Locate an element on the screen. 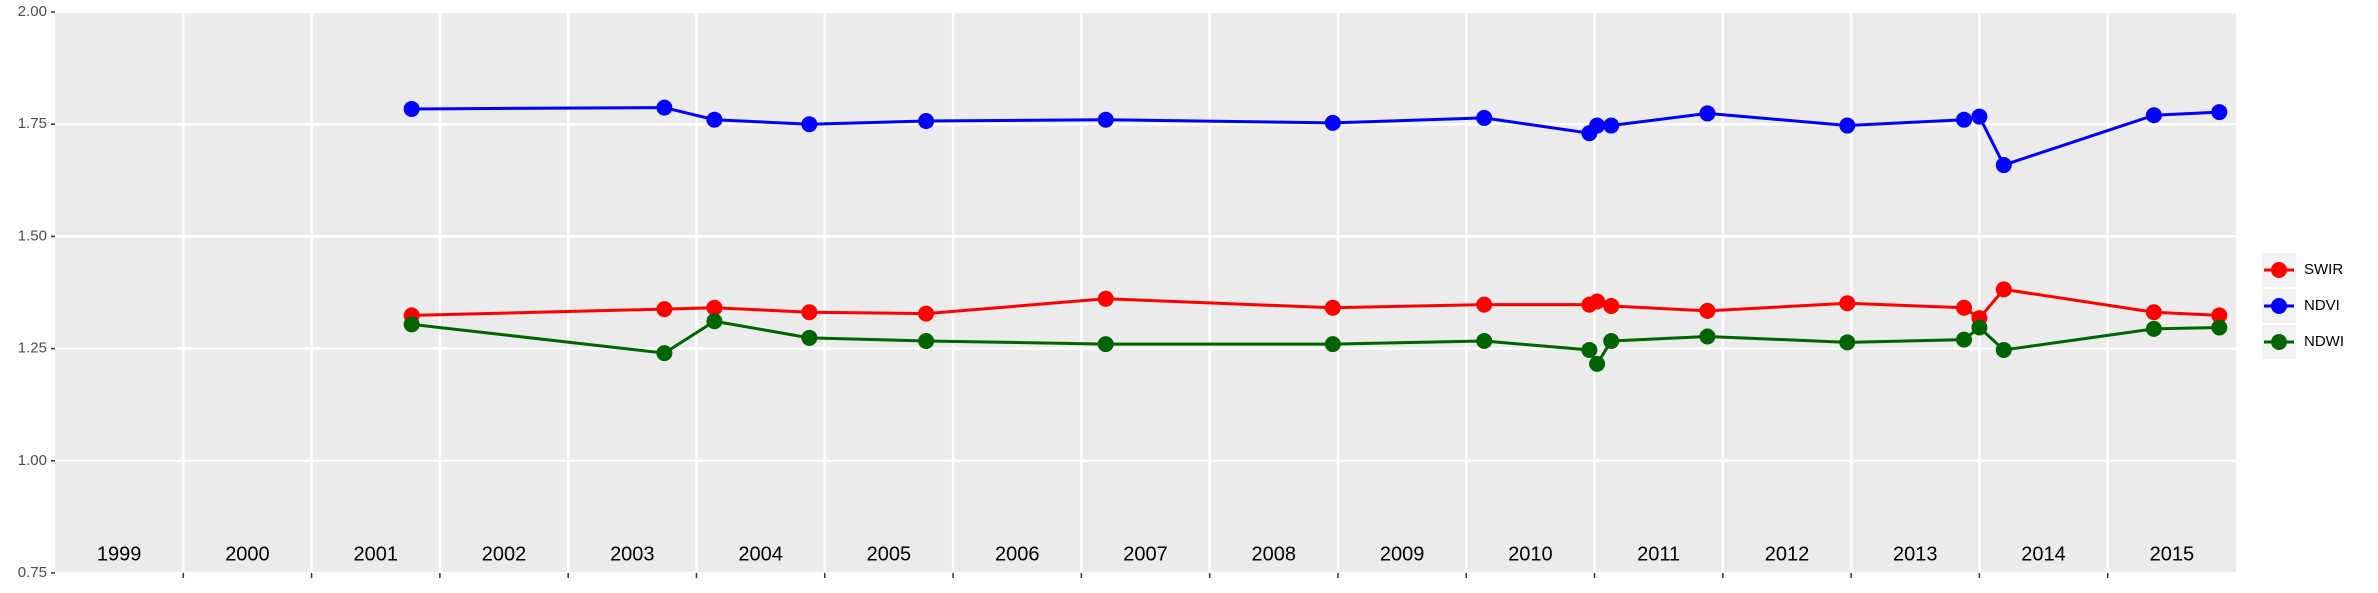  y-tick-label: 1.75 is located at coordinates (32, 123).